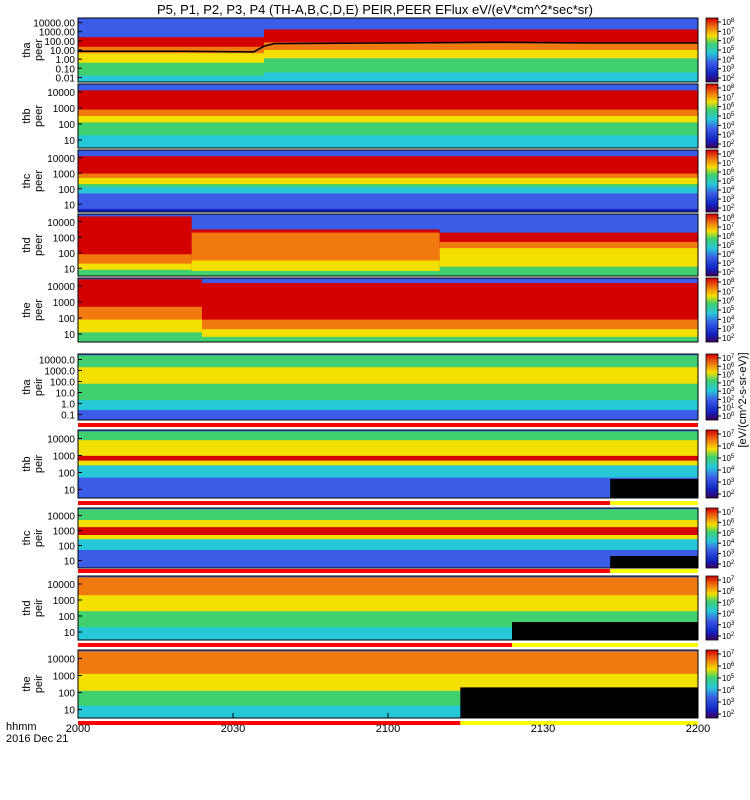 Image resolution: width=750 pixels, height=800 pixels. I want to click on quality-flag-red, so click(295, 645).